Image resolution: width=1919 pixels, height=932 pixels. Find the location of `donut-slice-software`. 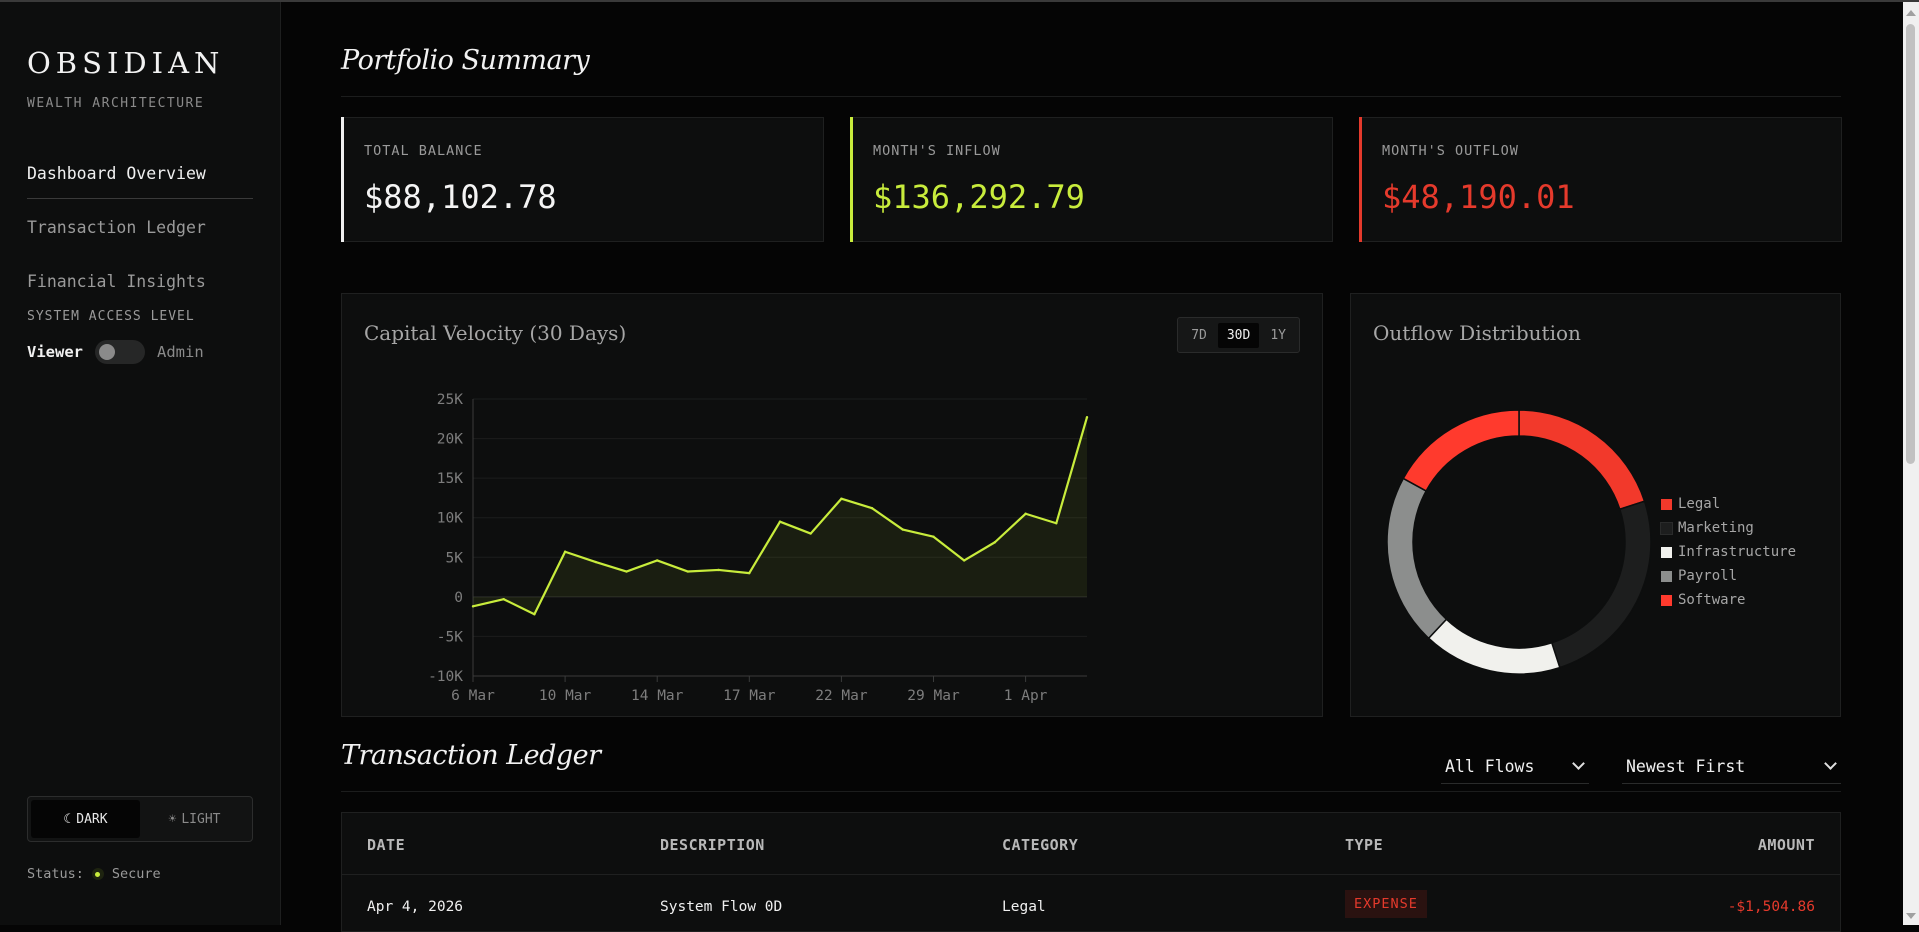

donut-slice-software is located at coordinates (1461, 450).